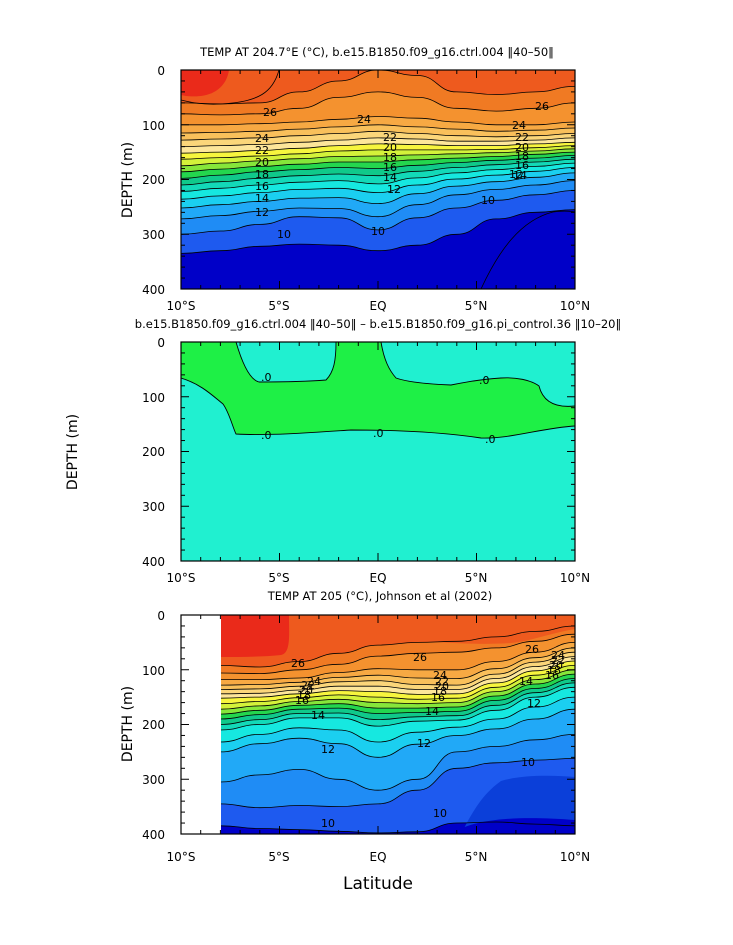  What do you see at coordinates (128, 724) in the screenshot?
I see `panel-3-y-axis-label: DEPTH (m)` at bounding box center [128, 724].